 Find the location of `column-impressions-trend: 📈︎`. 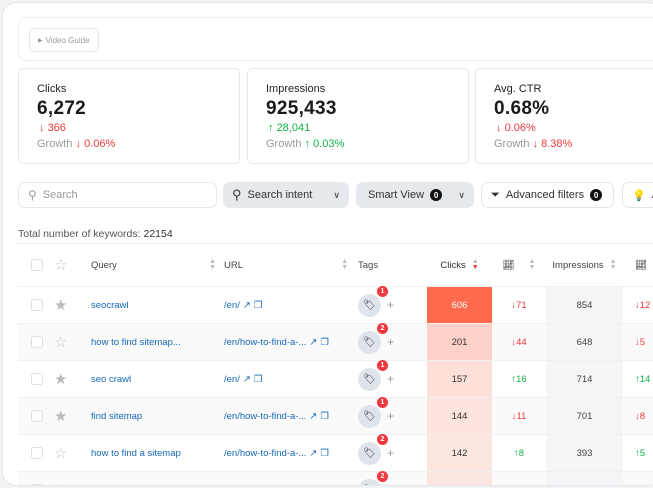

column-impressions-trend: 📈︎ is located at coordinates (638, 265).